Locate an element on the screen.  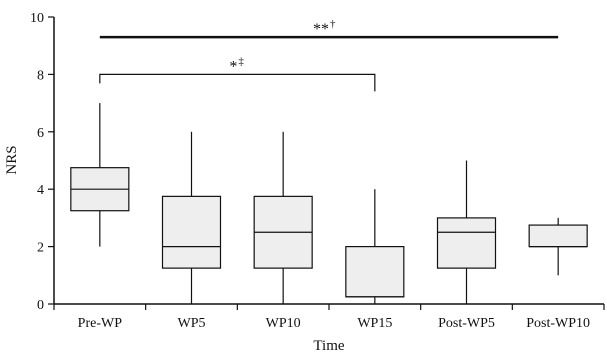
significance-superscript: † is located at coordinates (333, 24).